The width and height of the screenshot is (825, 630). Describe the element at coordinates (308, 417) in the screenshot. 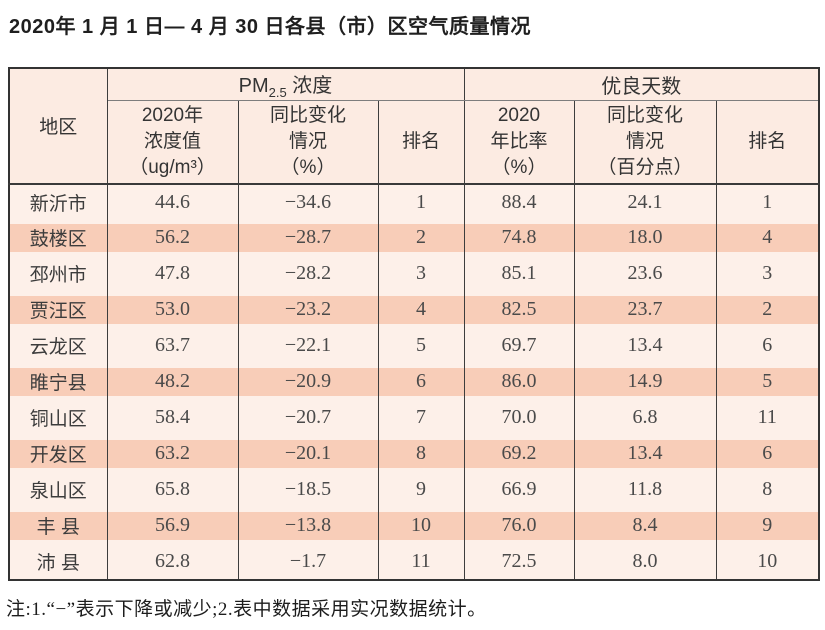

I see `pm25-change-cell: −20.7` at that location.